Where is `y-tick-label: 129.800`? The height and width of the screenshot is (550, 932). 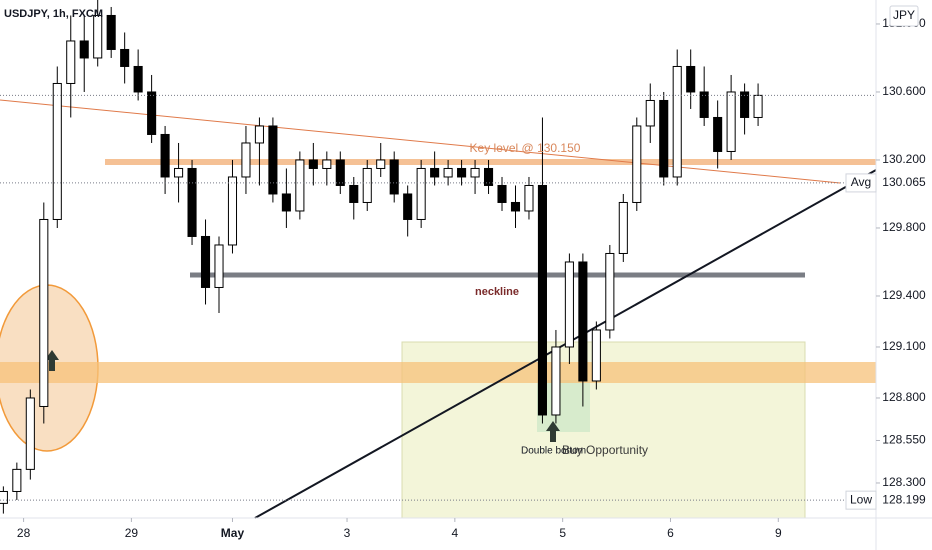 y-tick-label: 129.800 is located at coordinates (904, 227).